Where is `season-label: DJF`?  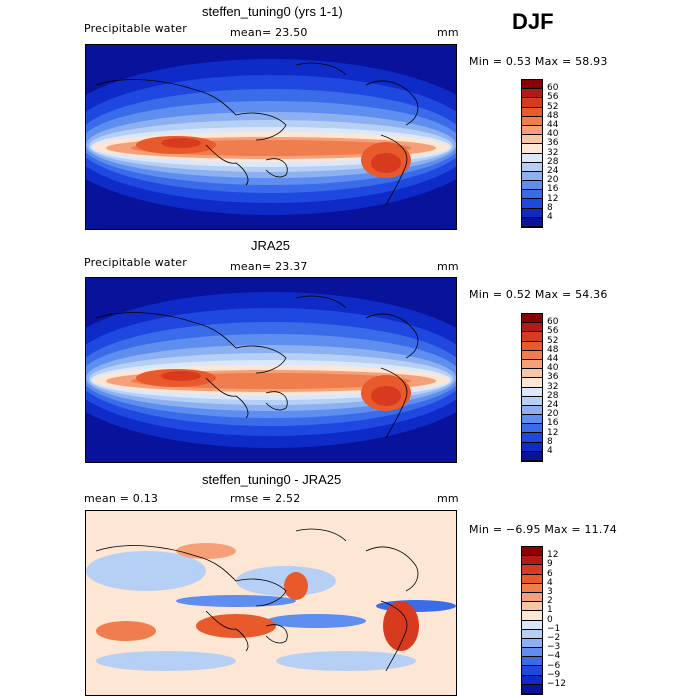
season-label: DJF is located at coordinates (533, 21).